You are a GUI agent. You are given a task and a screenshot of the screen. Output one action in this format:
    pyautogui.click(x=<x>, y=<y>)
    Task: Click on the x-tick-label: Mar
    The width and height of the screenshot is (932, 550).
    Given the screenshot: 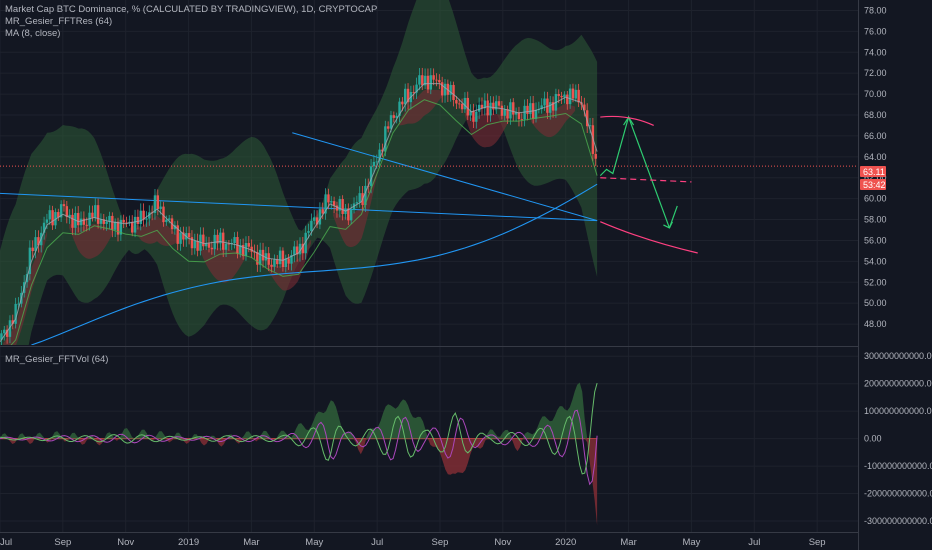 What is the action you would take?
    pyautogui.click(x=628, y=542)
    